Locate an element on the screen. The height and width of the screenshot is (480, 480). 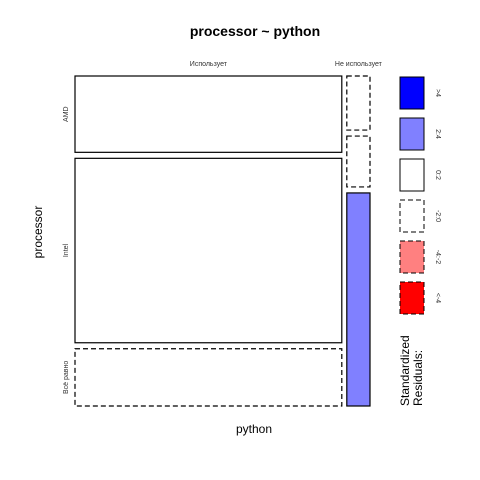
legend-label: -4:-2 is located at coordinates (437, 257).